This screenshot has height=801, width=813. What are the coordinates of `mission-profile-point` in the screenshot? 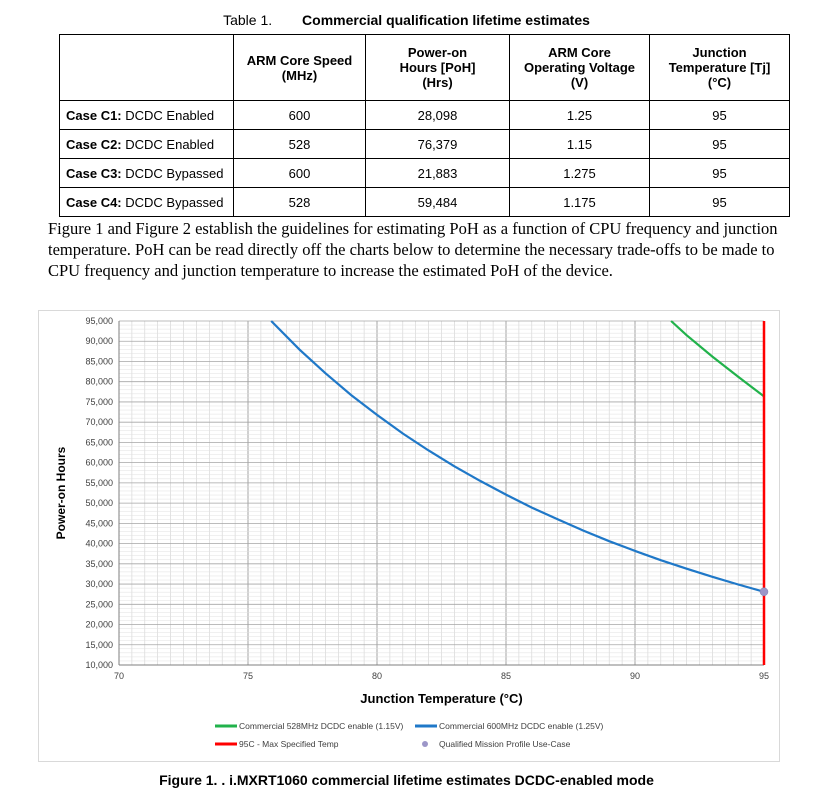 It's located at (764, 592).